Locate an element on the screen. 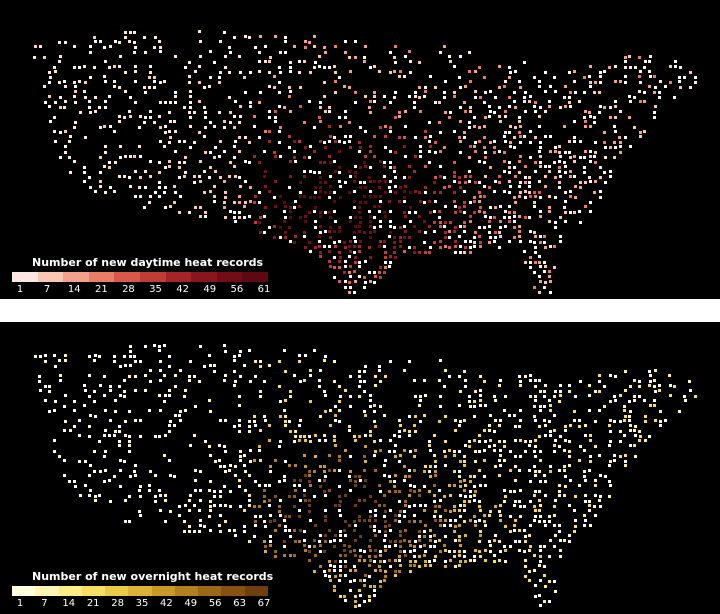  legend-tick-label: 28 is located at coordinates (128, 289).